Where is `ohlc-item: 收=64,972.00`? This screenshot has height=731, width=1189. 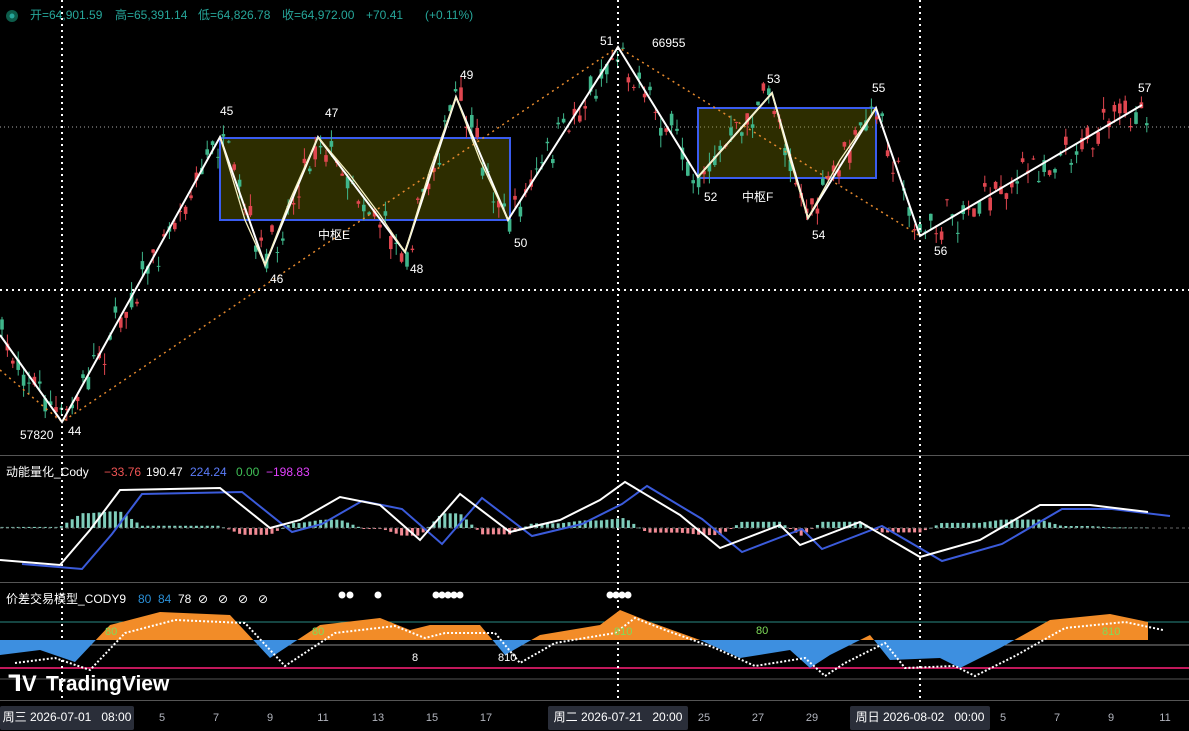
ohlc-item: 收=64,972.00 is located at coordinates (318, 15).